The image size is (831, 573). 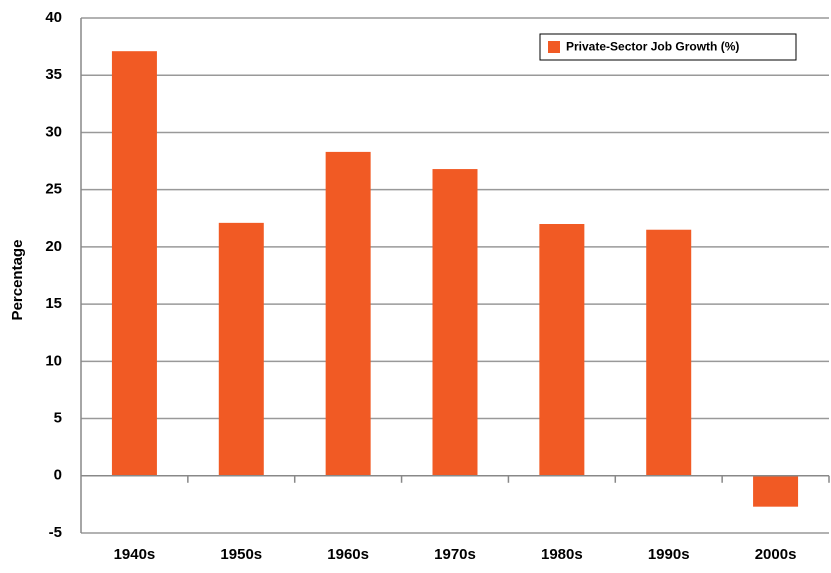 What do you see at coordinates (562, 554) in the screenshot?
I see `x-tick-label: 1980s` at bounding box center [562, 554].